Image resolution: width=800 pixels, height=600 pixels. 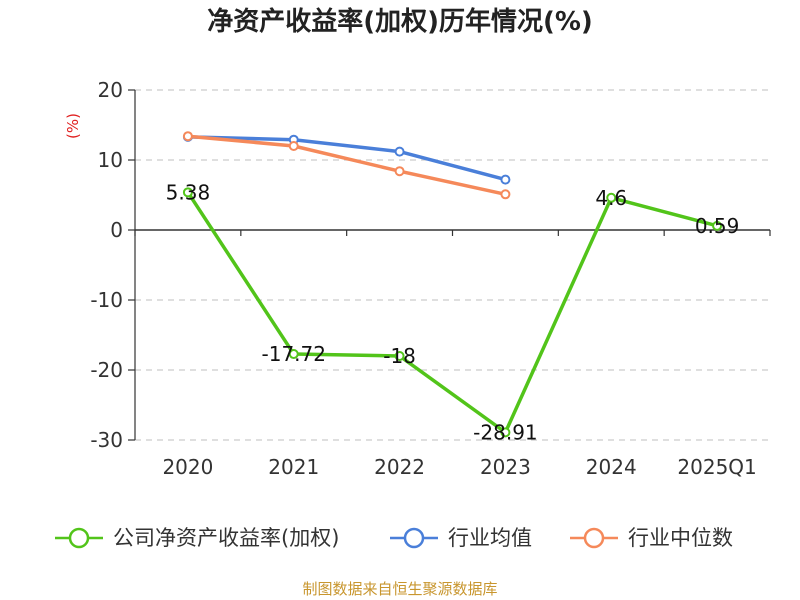 What do you see at coordinates (106, 300) in the screenshot?
I see `y-tick-label: -10` at bounding box center [106, 300].